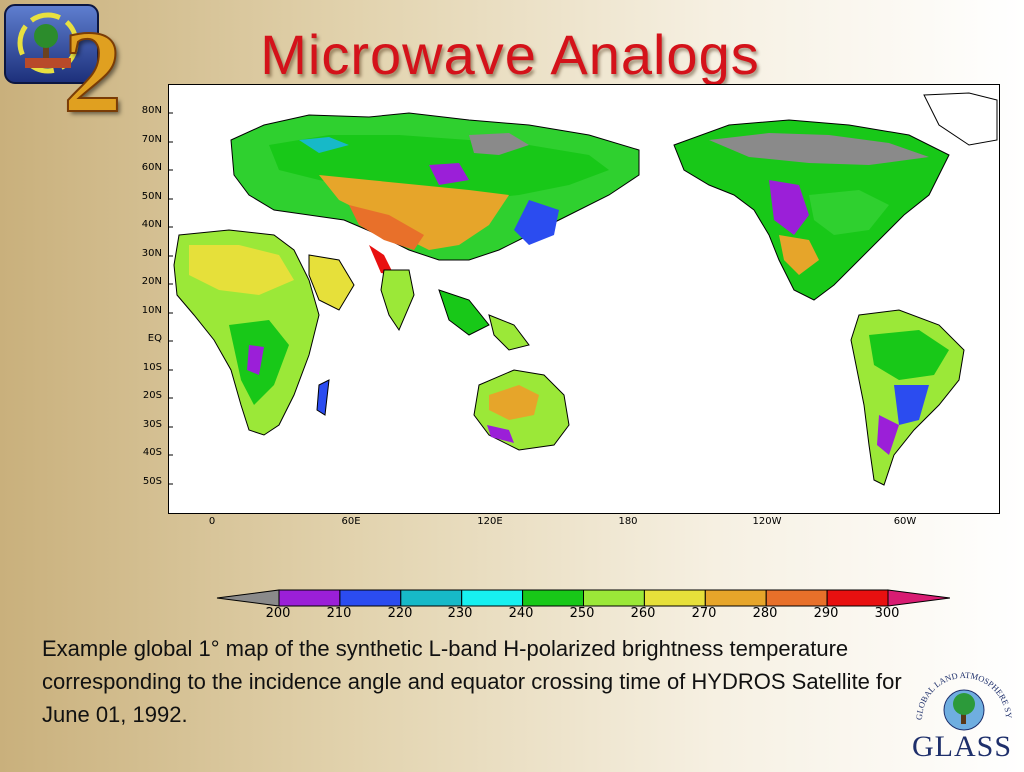 The image size is (1024, 772). I want to click on glass-logo-text: GLASS, so click(962, 746).